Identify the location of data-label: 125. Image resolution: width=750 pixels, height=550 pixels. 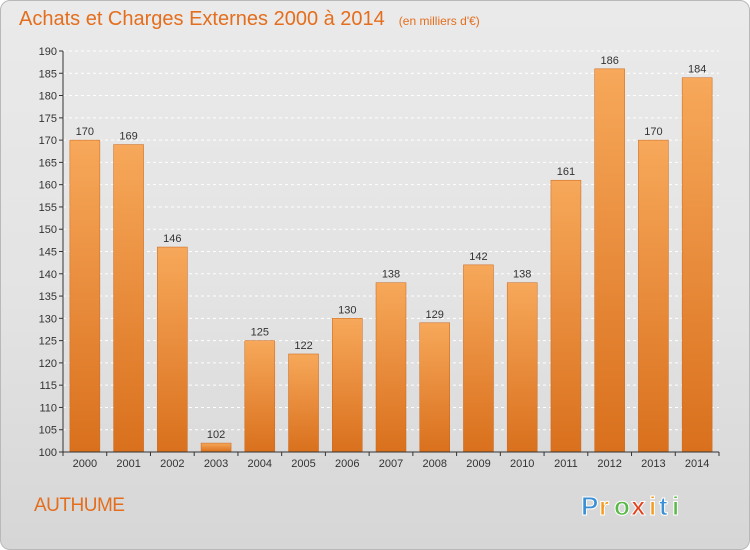
(260, 333).